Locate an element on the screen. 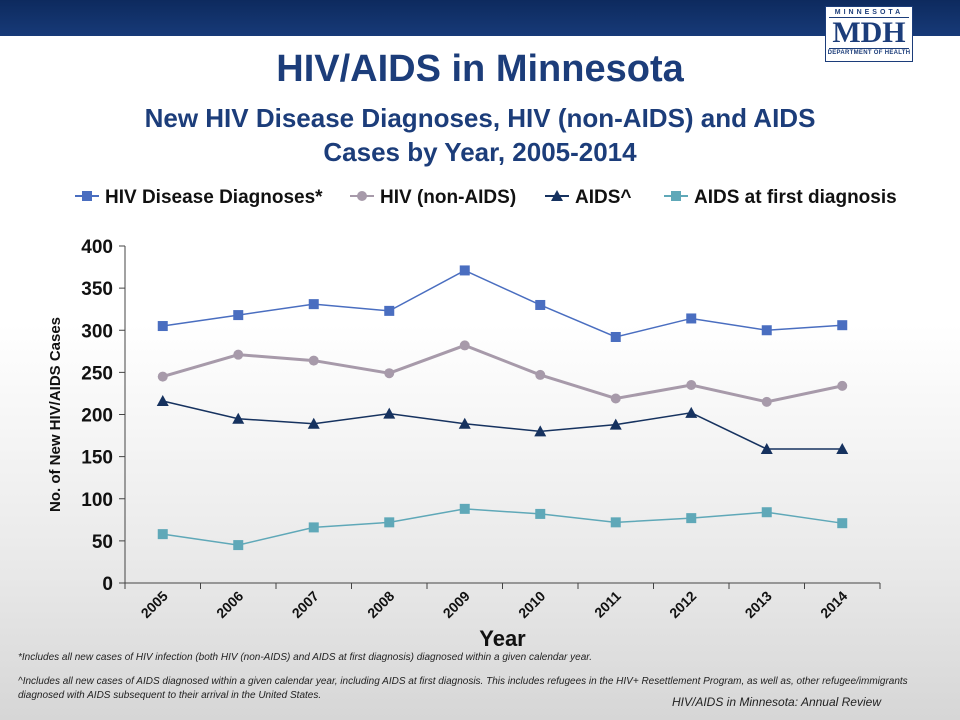  x-tick-label: 2014 is located at coordinates (833, 604).